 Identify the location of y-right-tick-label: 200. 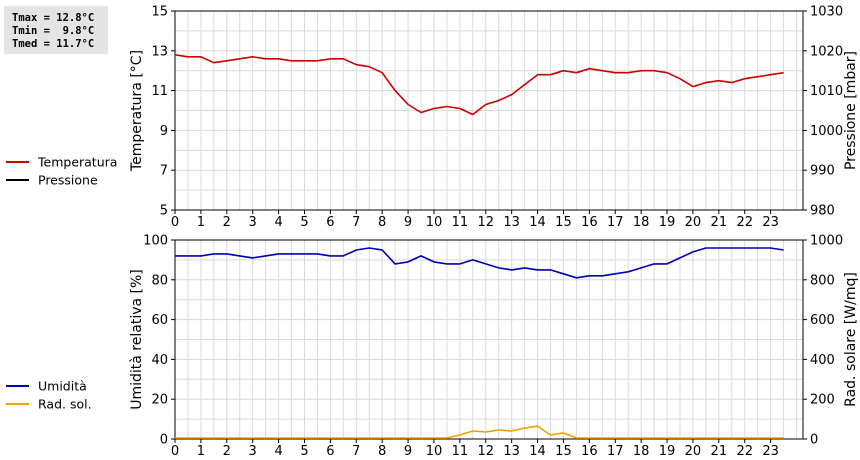
(822, 400).